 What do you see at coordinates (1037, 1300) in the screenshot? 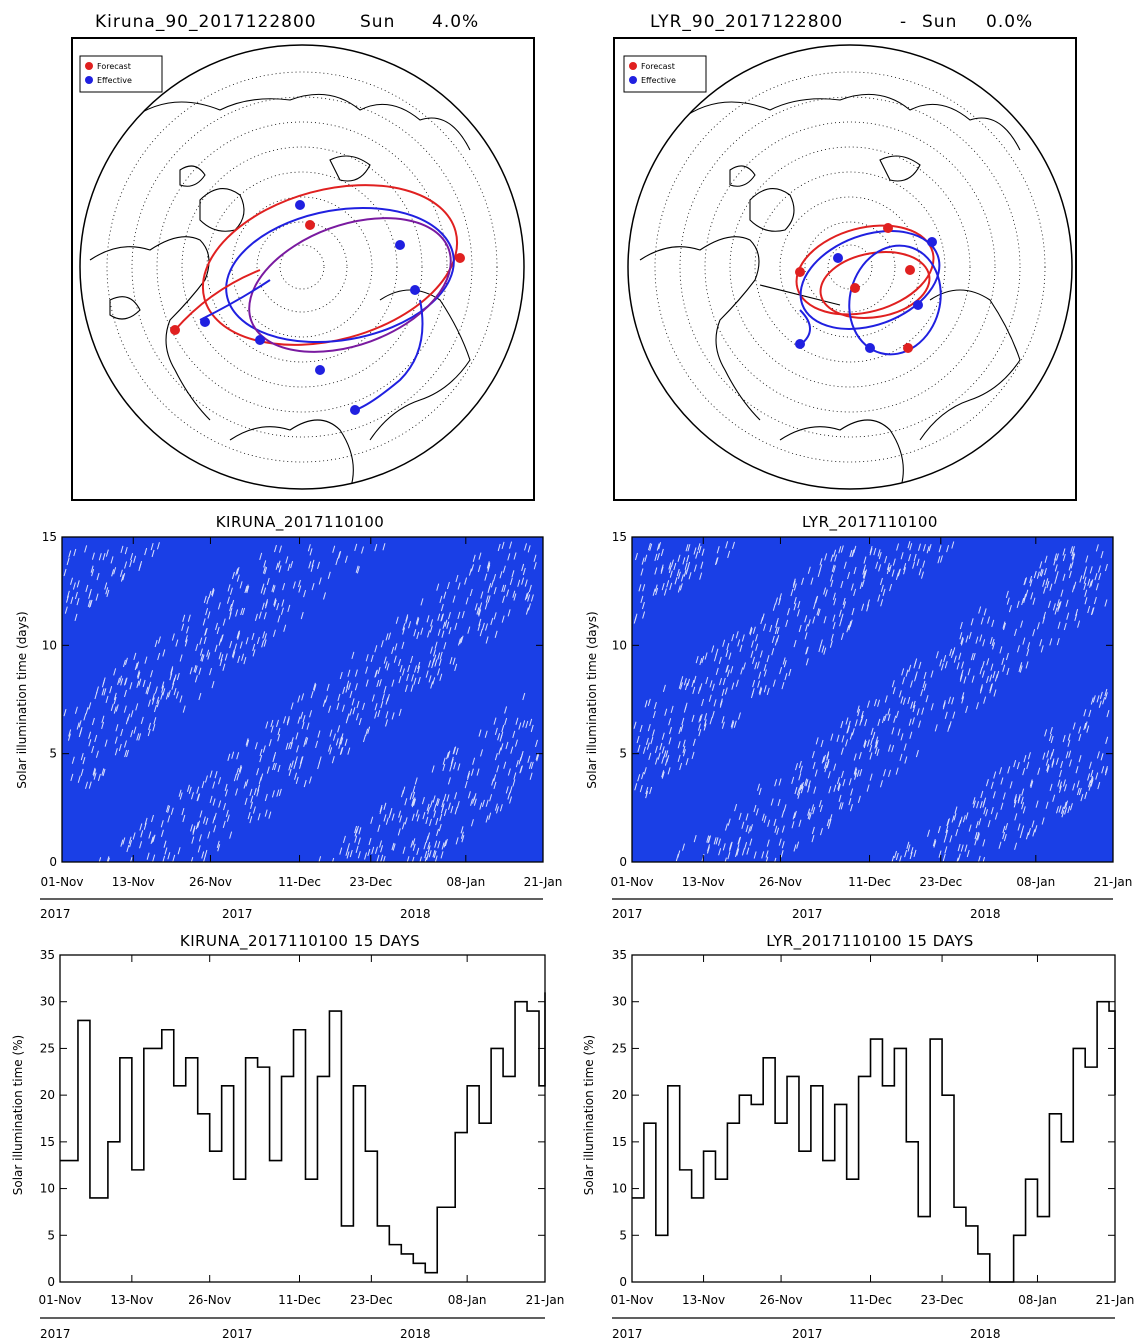
I see `x-tick-label: 08-Jan` at bounding box center [1037, 1300].